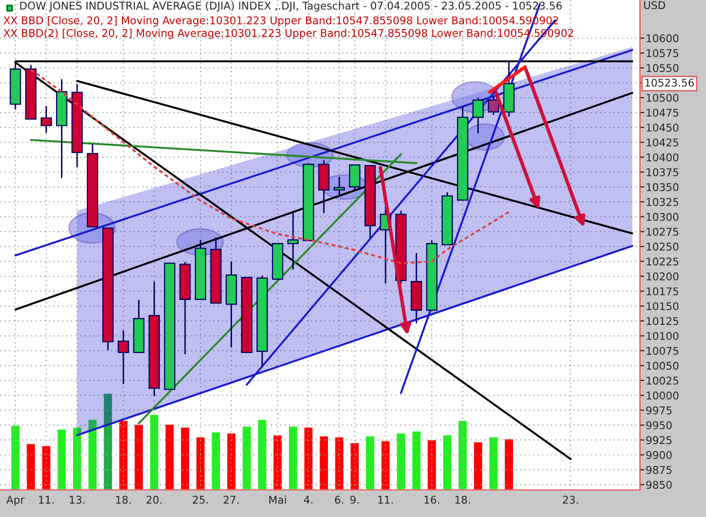  Describe the element at coordinates (231, 500) in the screenshot. I see `x-tick-label: 27.` at that location.